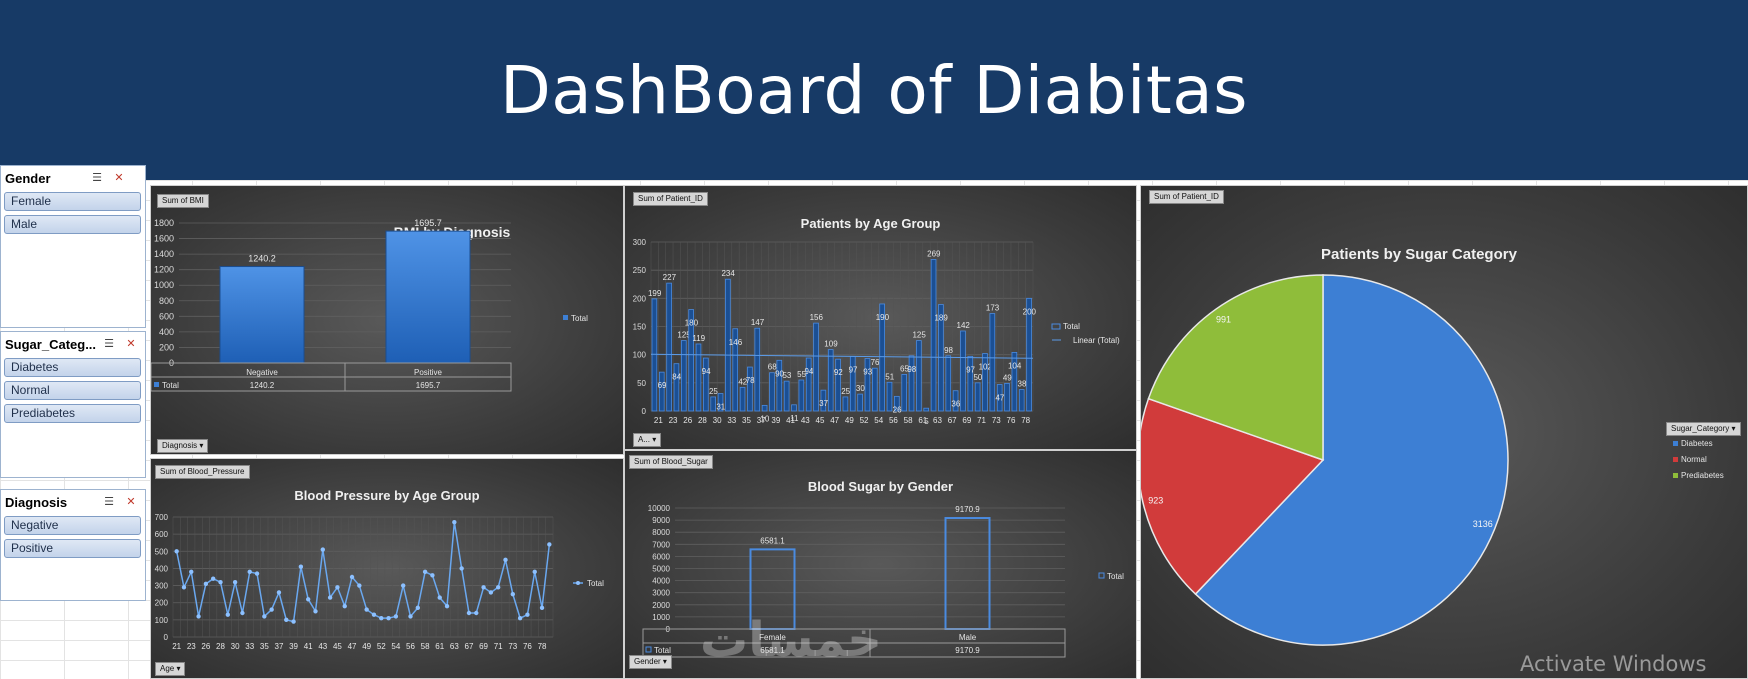 The height and width of the screenshot is (679, 1748). I want to click on slicer-item-normal: Normal, so click(72, 390).